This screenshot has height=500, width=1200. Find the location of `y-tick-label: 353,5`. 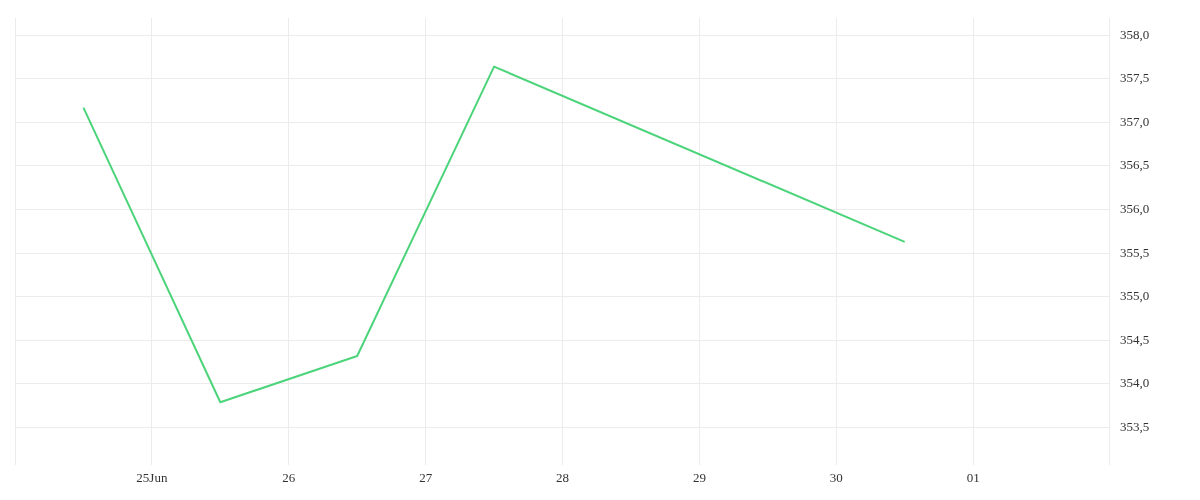

y-tick-label: 353,5 is located at coordinates (1135, 426).